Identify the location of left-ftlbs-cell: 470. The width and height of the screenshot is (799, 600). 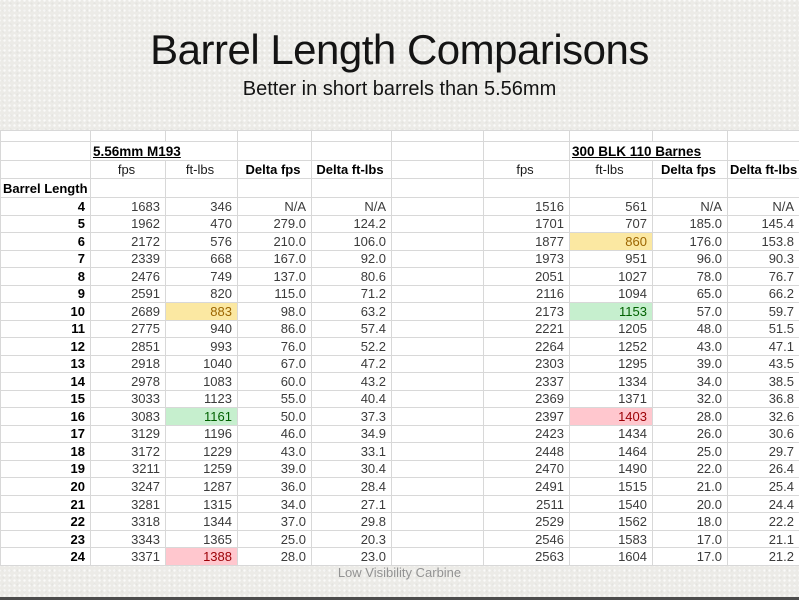
(201, 224).